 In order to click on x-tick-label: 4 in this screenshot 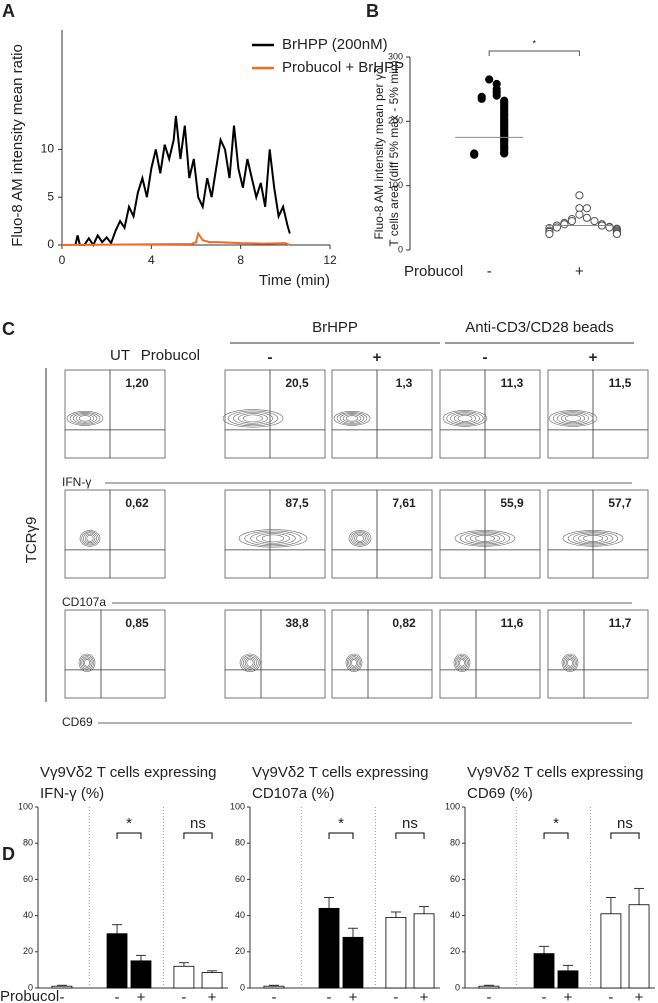, I will do `click(151, 260)`.